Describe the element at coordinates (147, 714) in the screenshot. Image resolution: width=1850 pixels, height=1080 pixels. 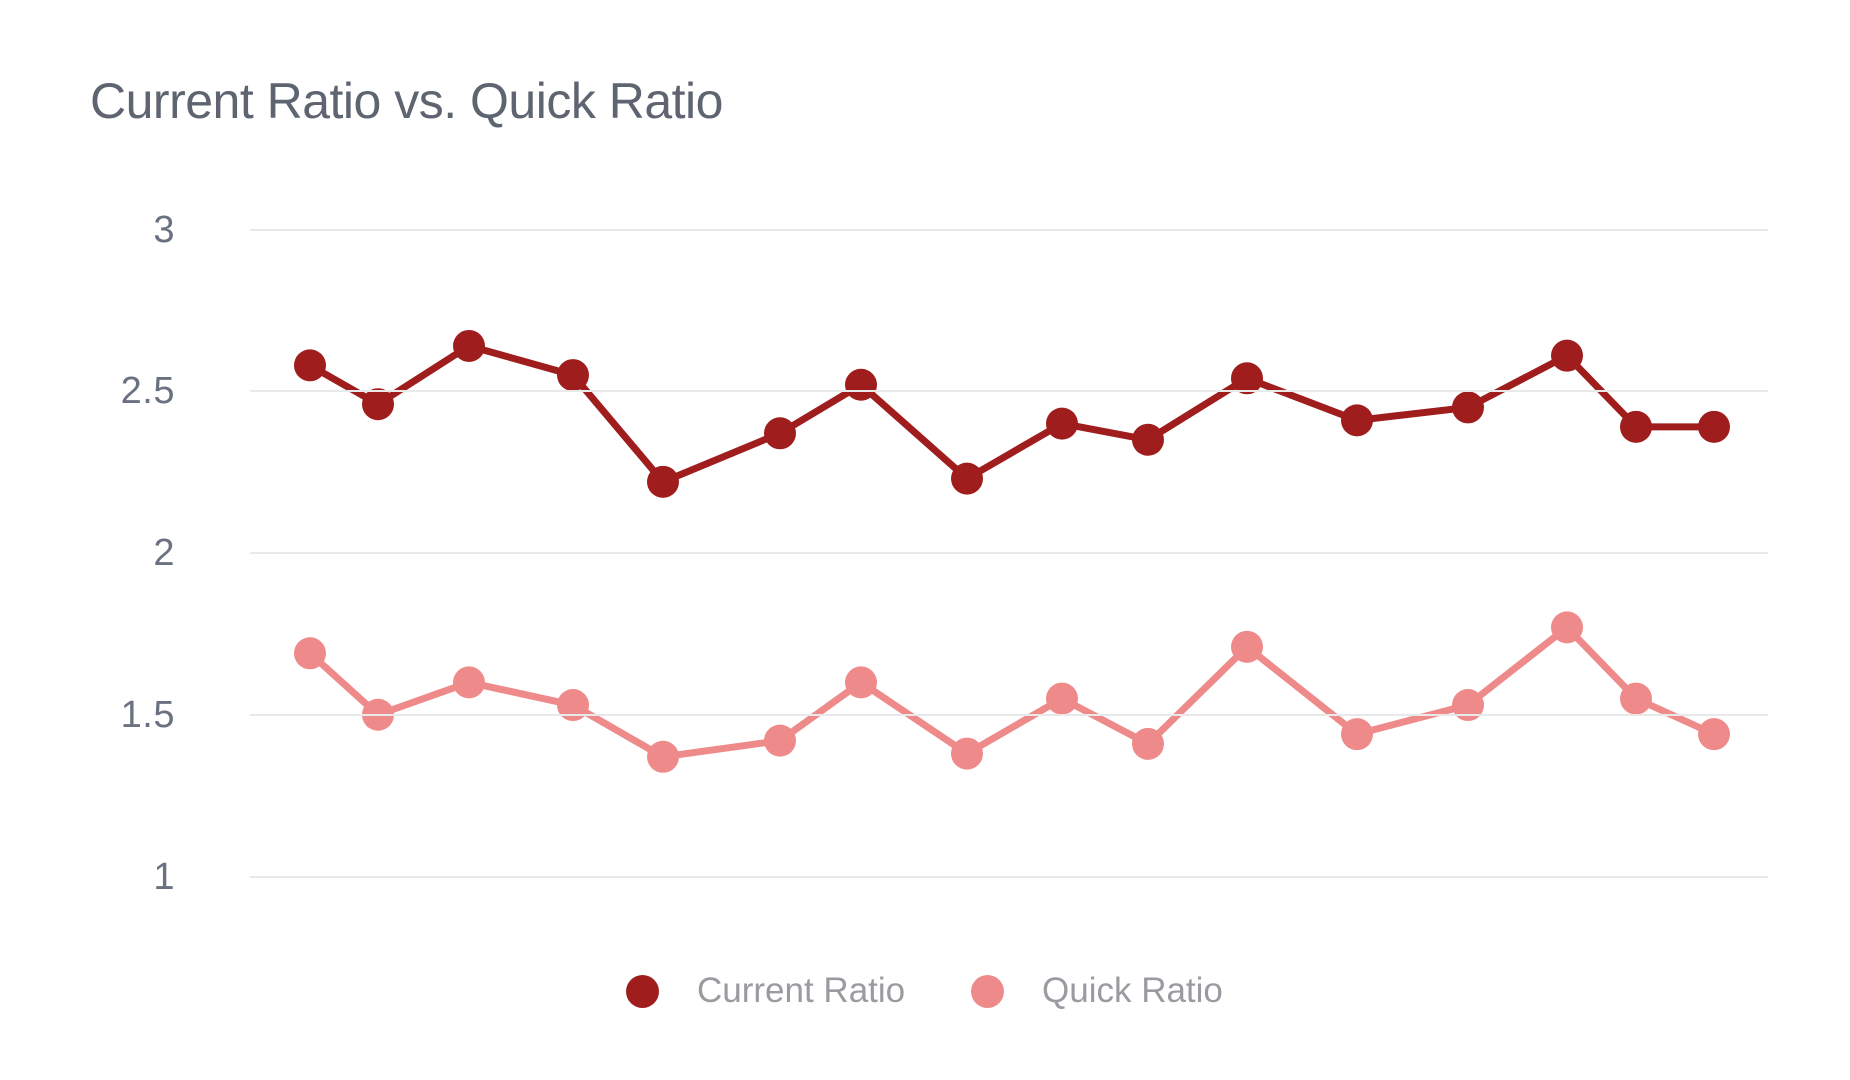
I see `y-axis-tick-label: 1.5` at that location.